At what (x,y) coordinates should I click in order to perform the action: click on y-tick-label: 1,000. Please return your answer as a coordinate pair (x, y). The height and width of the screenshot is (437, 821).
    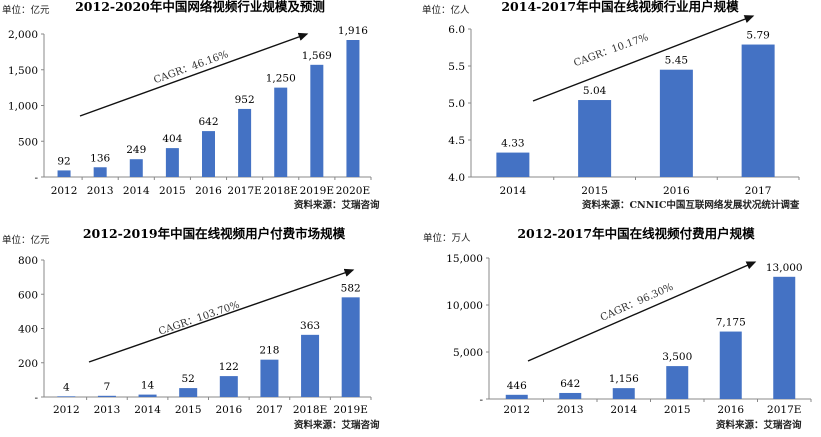
    Looking at the image, I should click on (23, 107).